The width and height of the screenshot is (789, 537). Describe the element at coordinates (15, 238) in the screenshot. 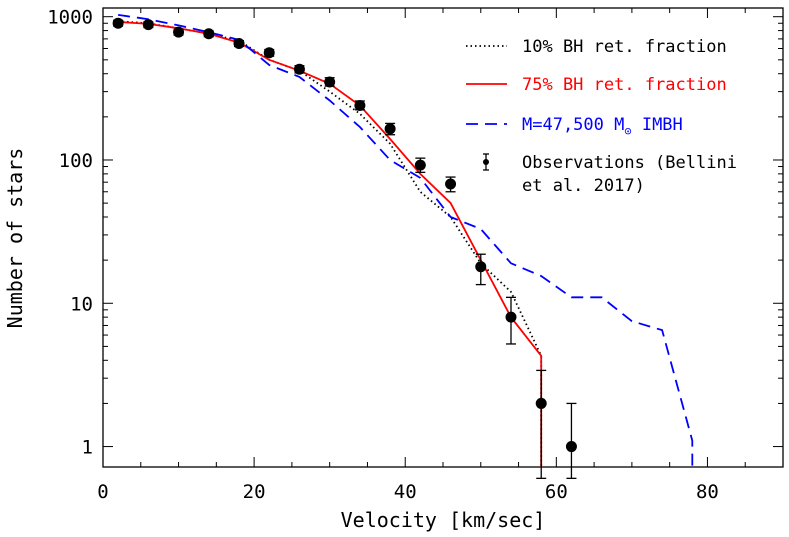

I see `y-axis-label: Number of stars` at that location.